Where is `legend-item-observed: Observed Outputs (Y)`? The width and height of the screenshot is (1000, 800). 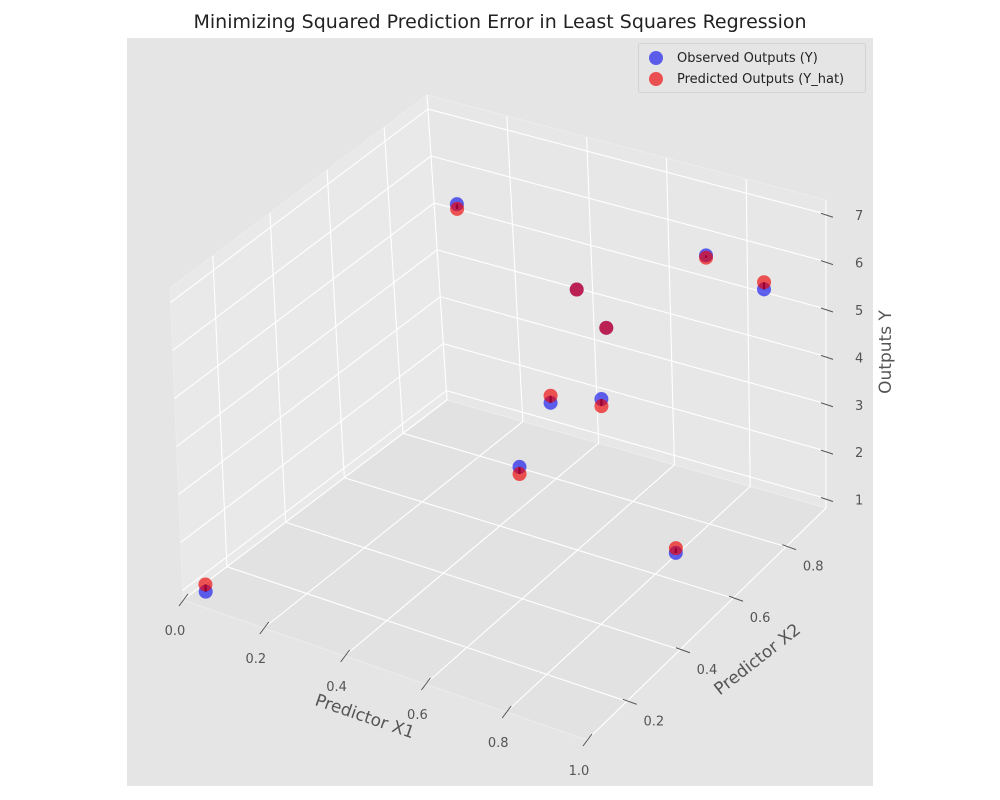
legend-item-observed: Observed Outputs (Y) is located at coordinates (733, 58).